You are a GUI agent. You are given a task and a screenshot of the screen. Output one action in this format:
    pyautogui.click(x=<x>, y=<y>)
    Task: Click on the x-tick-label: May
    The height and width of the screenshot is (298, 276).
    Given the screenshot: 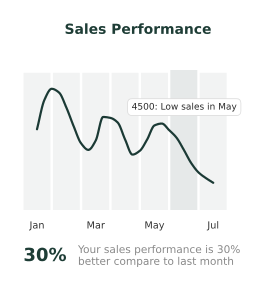 What is the action you would take?
    pyautogui.click(x=154, y=226)
    